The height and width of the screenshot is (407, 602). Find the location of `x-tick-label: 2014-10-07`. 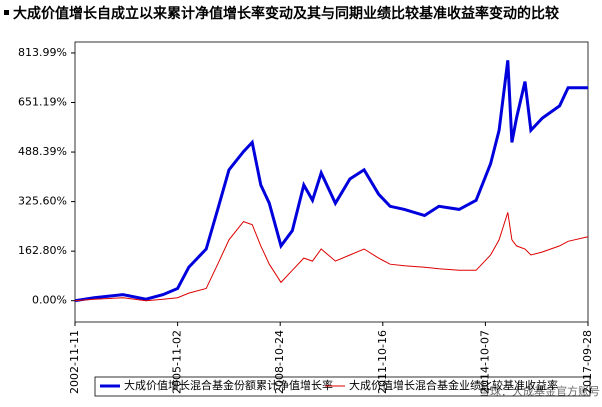

x-tick-label: 2014-10-07 is located at coordinates (484, 362).